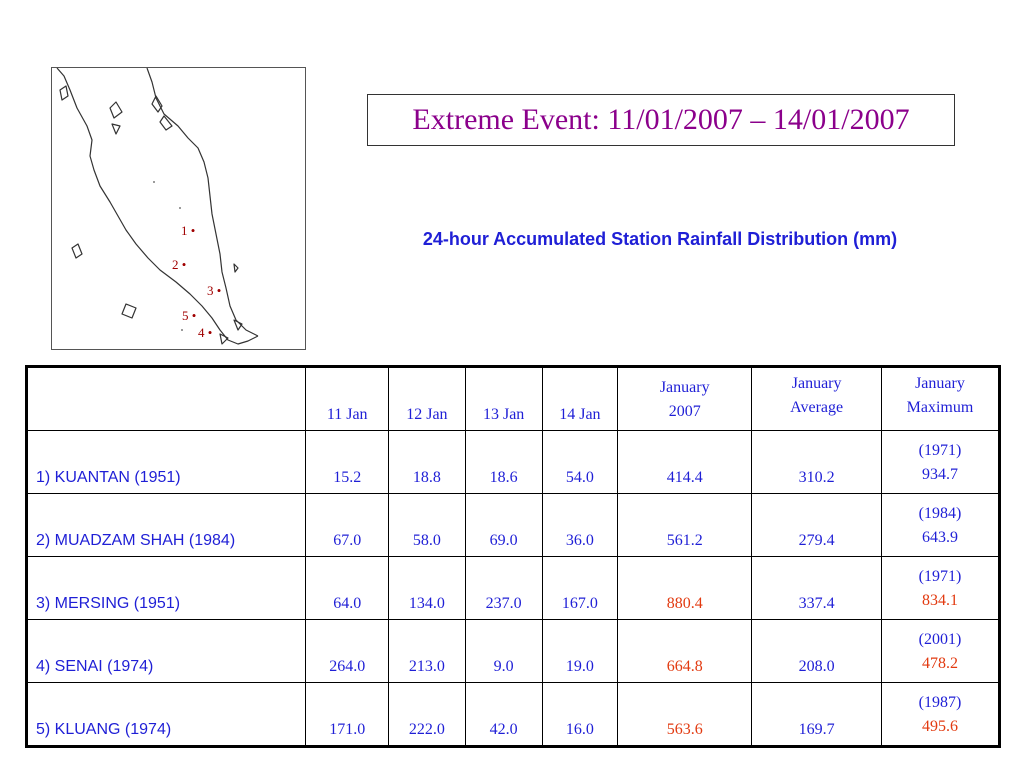 Image resolution: width=1024 pixels, height=768 pixels. Describe the element at coordinates (816, 398) in the screenshot. I see `header-january-average: January Average` at that location.